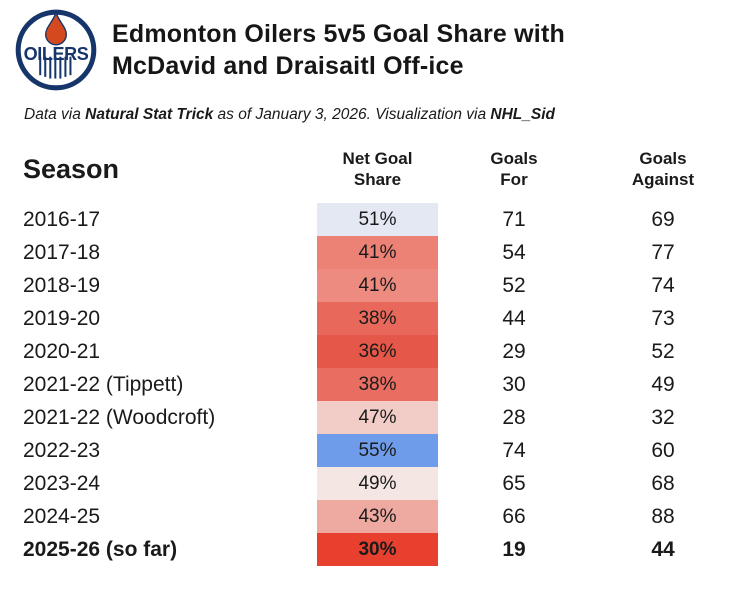 Image resolution: width=744 pixels, height=591 pixels. Describe the element at coordinates (62, 318) in the screenshot. I see `season-label: 2019-20` at that location.